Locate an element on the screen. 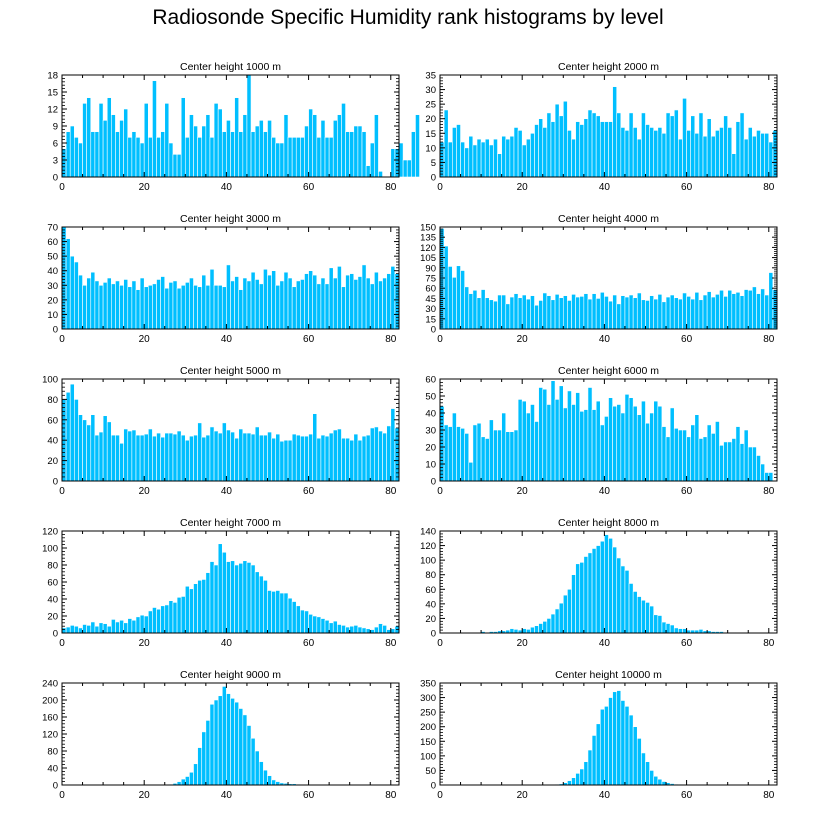 The height and width of the screenshot is (824, 816). panel-6-xtick-label: 20 is located at coordinates (145, 643).